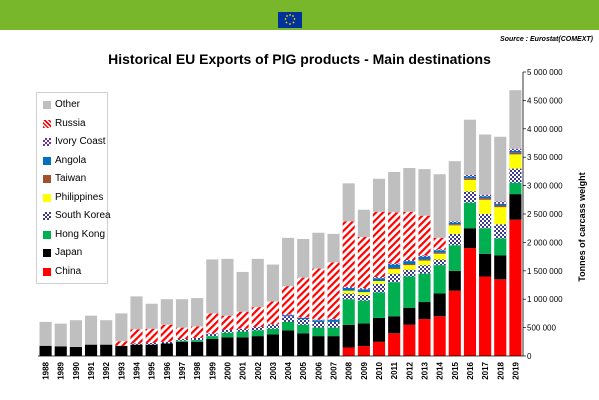 The width and height of the screenshot is (599, 400). I want to click on bar-segment-russia-1998, so click(197, 332).